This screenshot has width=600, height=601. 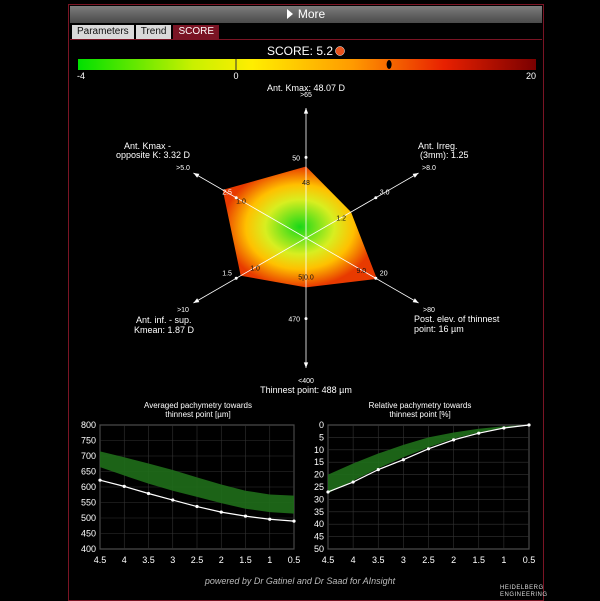 I want to click on radar-mid-label: 2.5, so click(x=227, y=193).